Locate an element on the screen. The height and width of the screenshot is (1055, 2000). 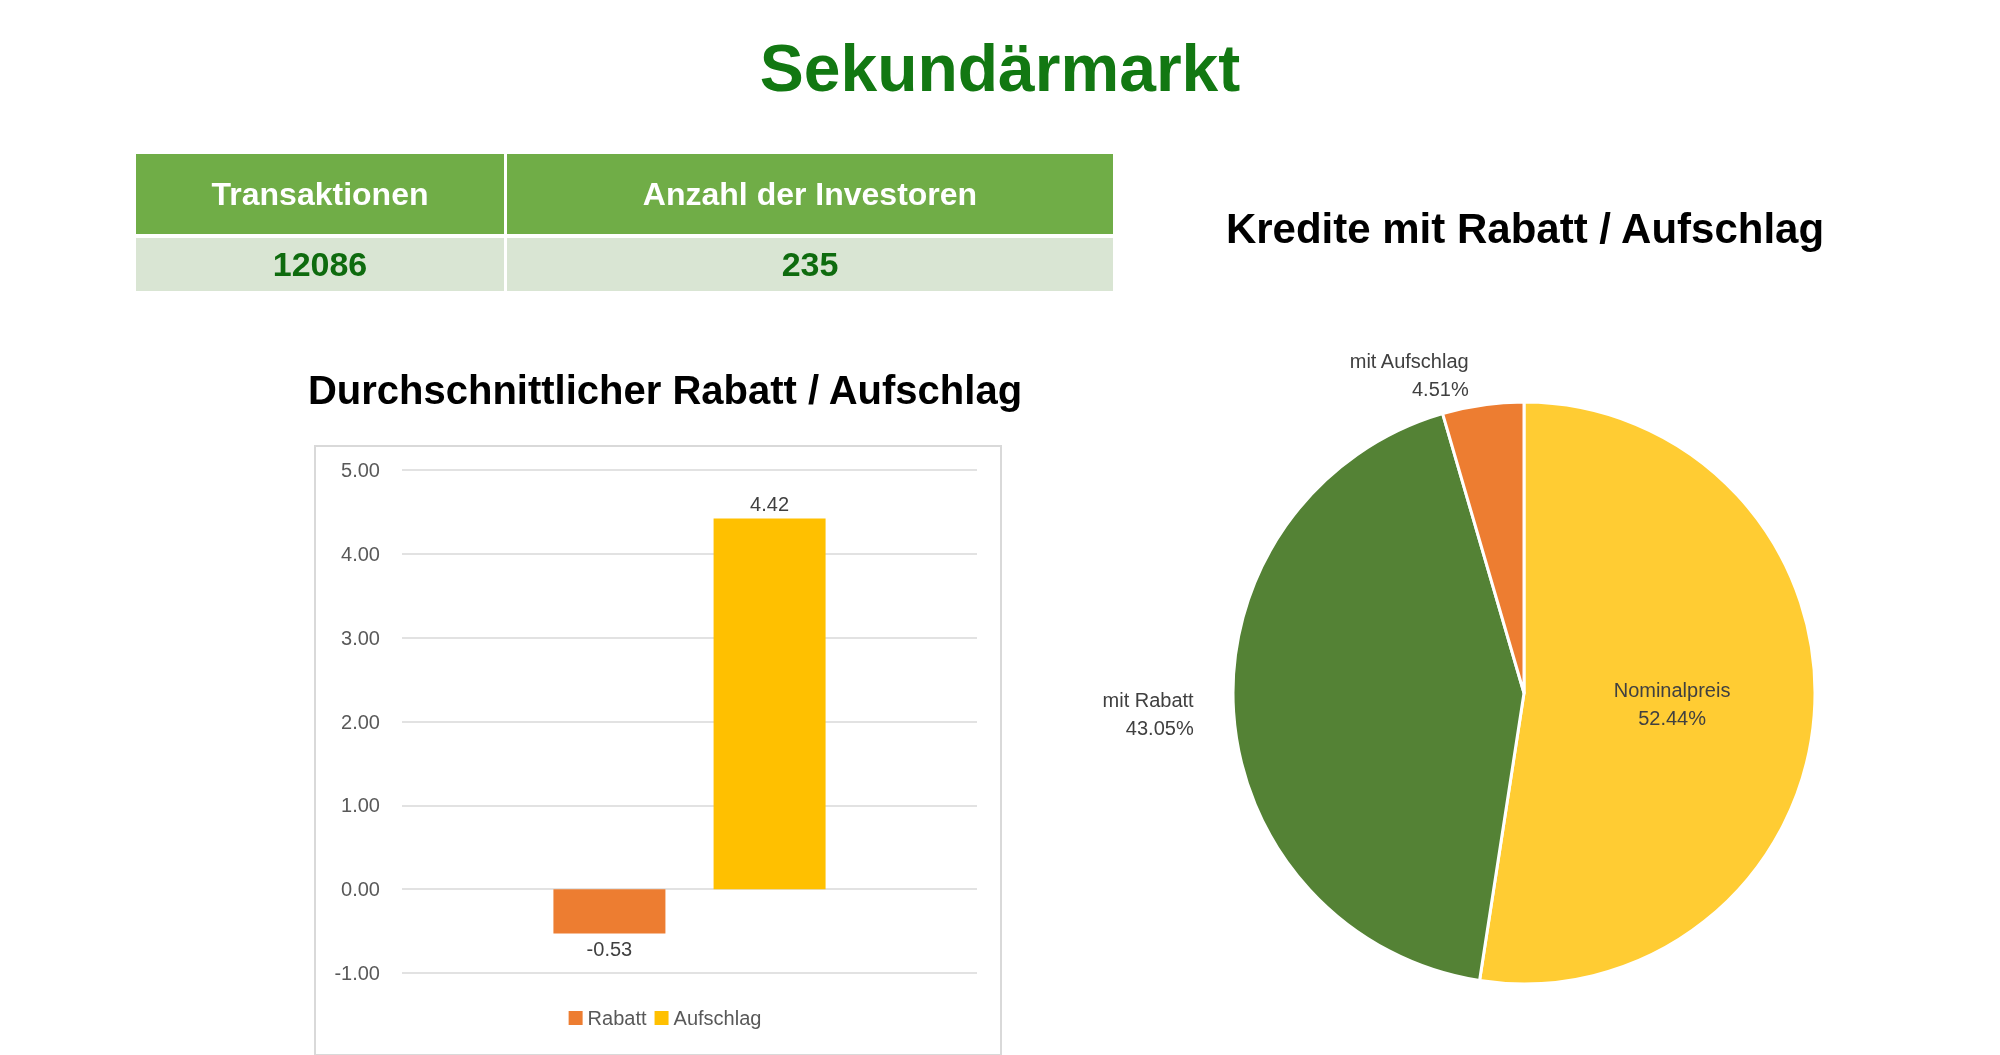
text: Transaktionen is located at coordinates (320, 194).